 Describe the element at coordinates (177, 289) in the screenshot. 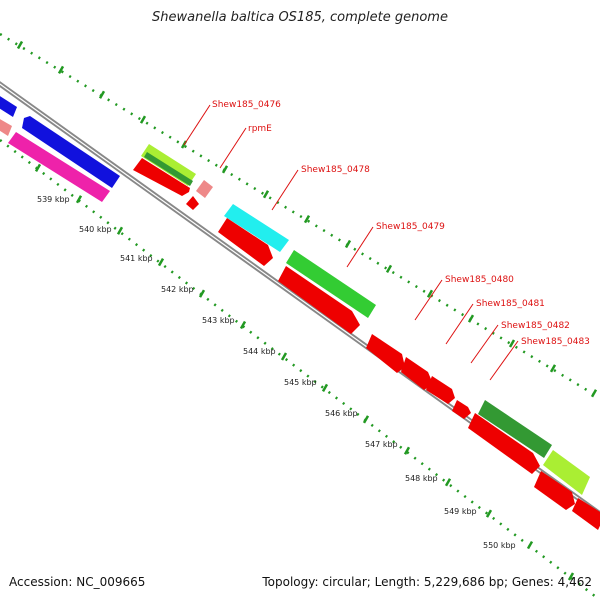

I see `kbp-label: 542 kbp` at that location.